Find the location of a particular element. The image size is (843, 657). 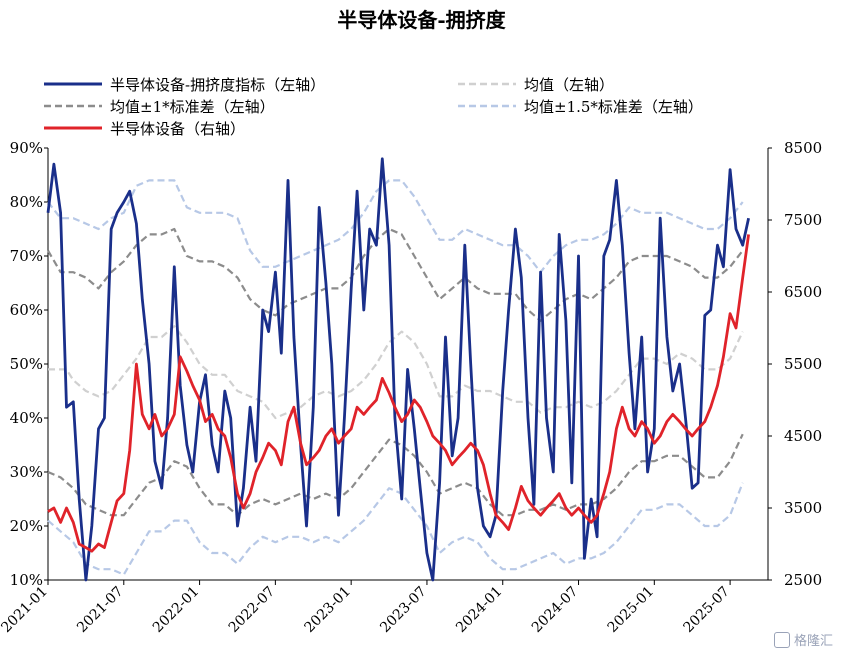

watermark: 格隆汇 is located at coordinates (803, 639).